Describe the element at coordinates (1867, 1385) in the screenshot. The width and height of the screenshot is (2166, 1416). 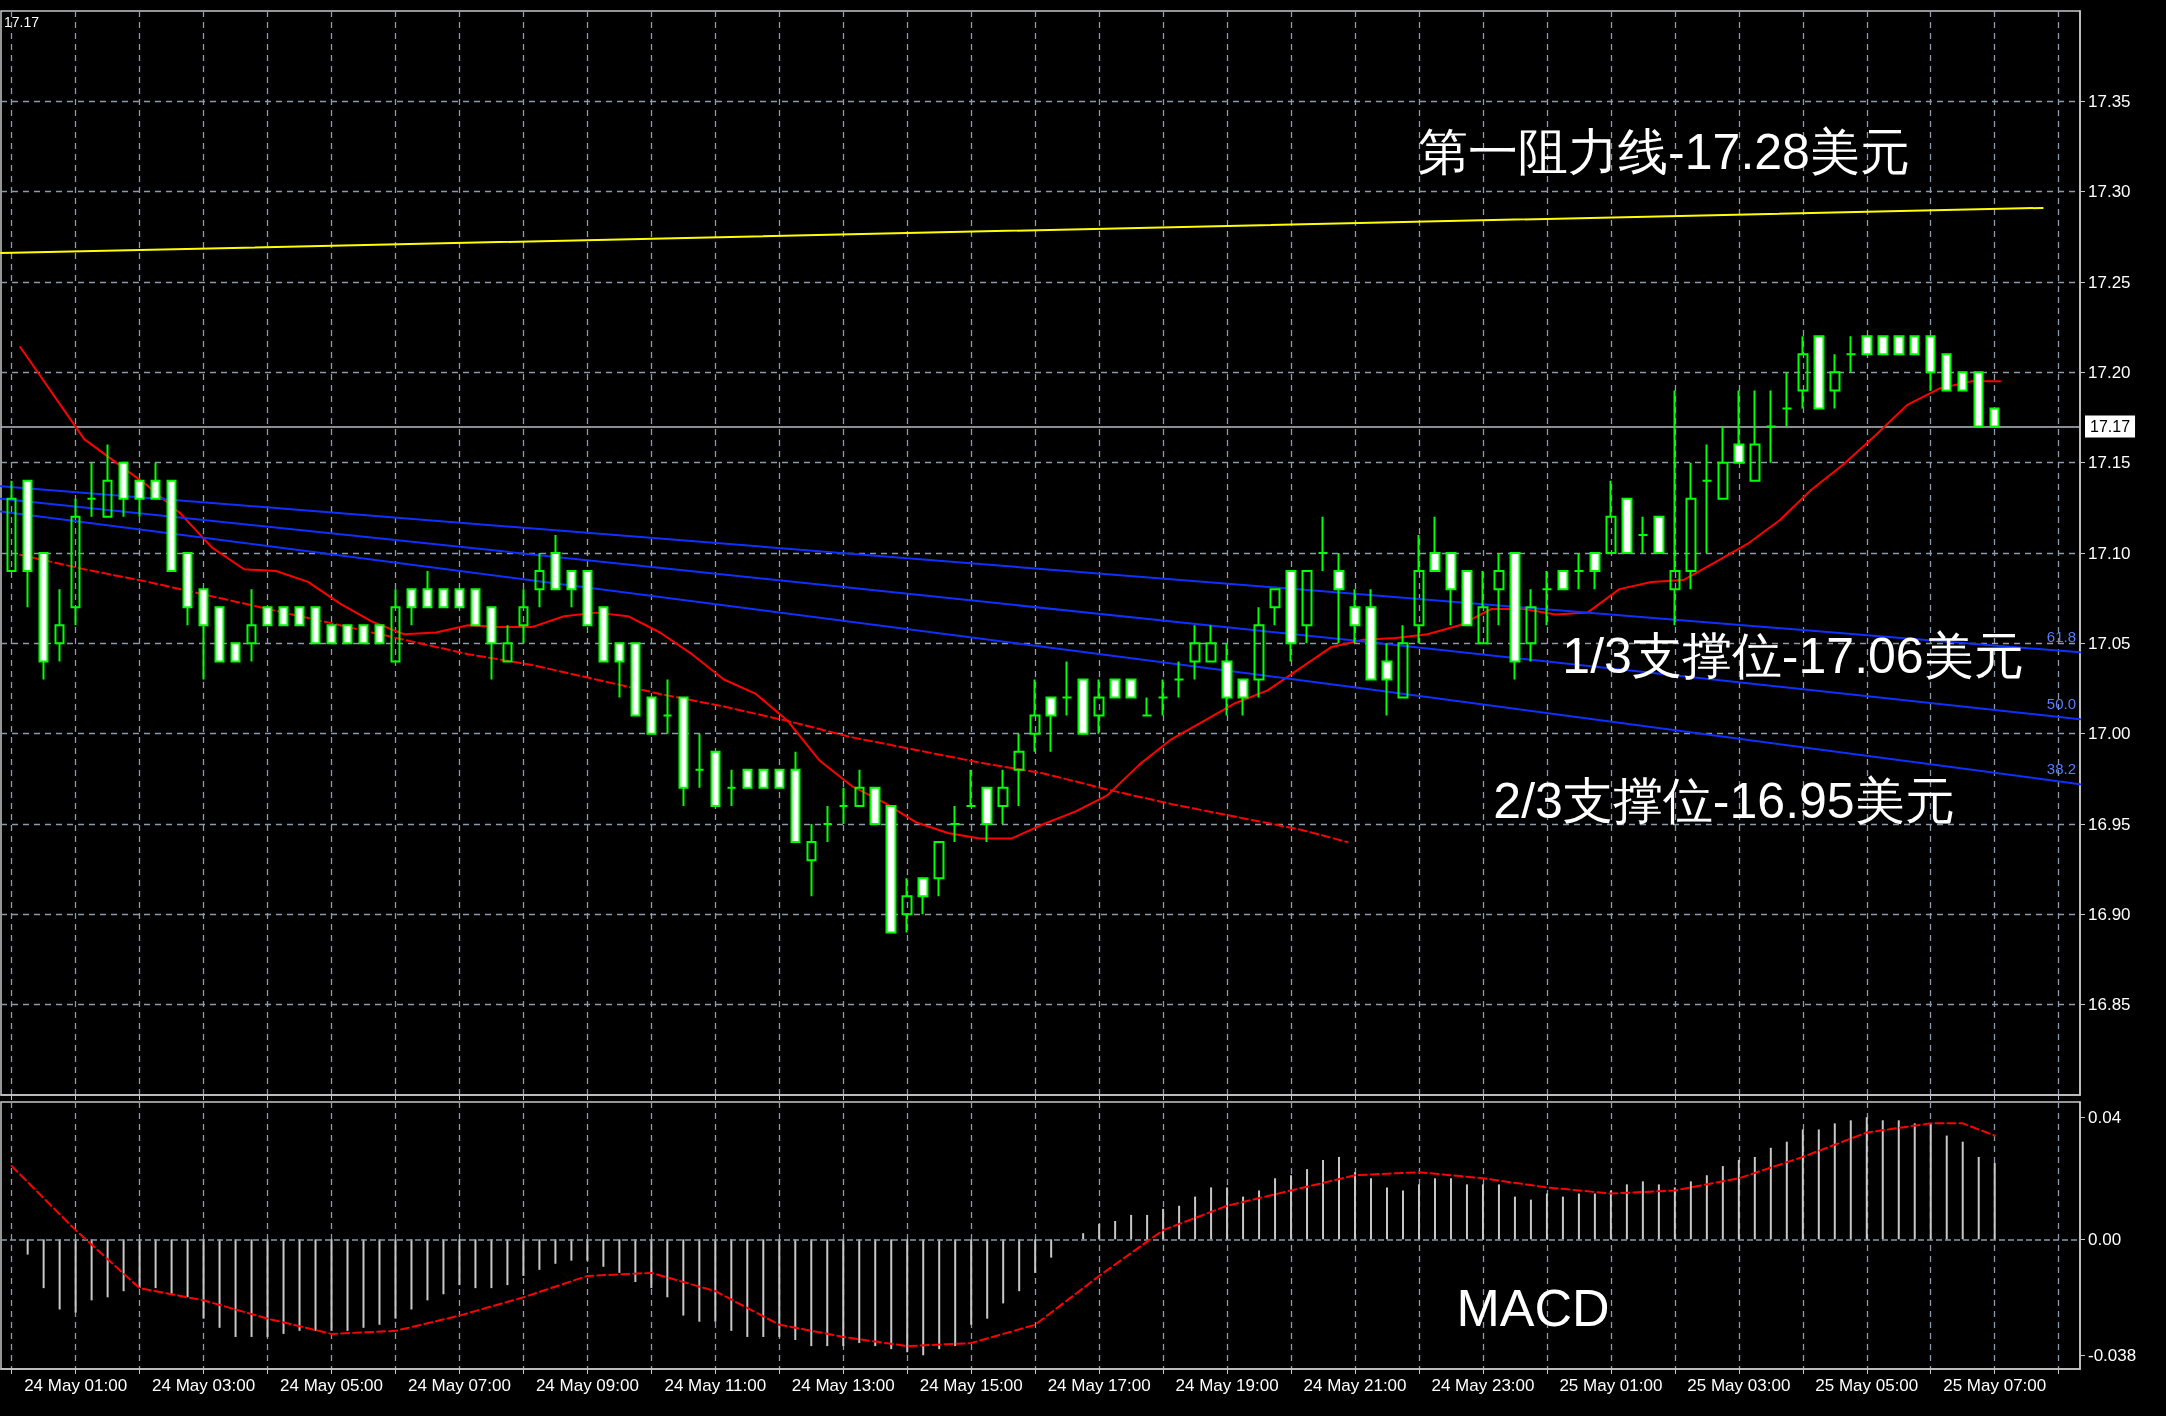
I see `x-tick-label: 25 May 05:00` at that location.